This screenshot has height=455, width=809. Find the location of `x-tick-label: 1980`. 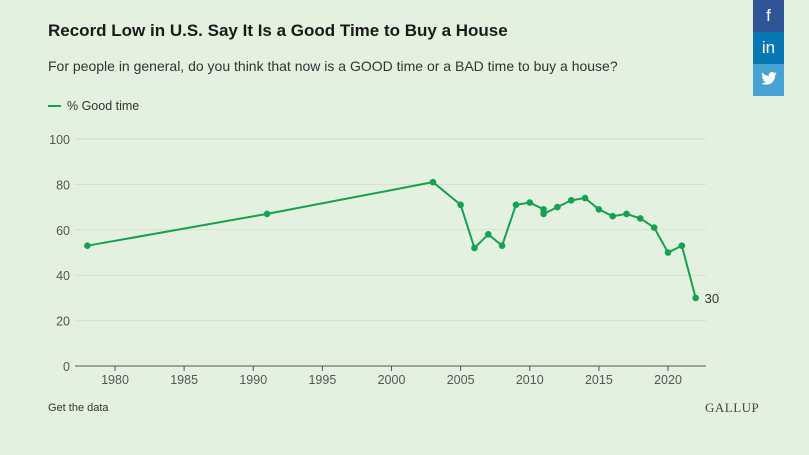

x-tick-label: 1980 is located at coordinates (115, 380).